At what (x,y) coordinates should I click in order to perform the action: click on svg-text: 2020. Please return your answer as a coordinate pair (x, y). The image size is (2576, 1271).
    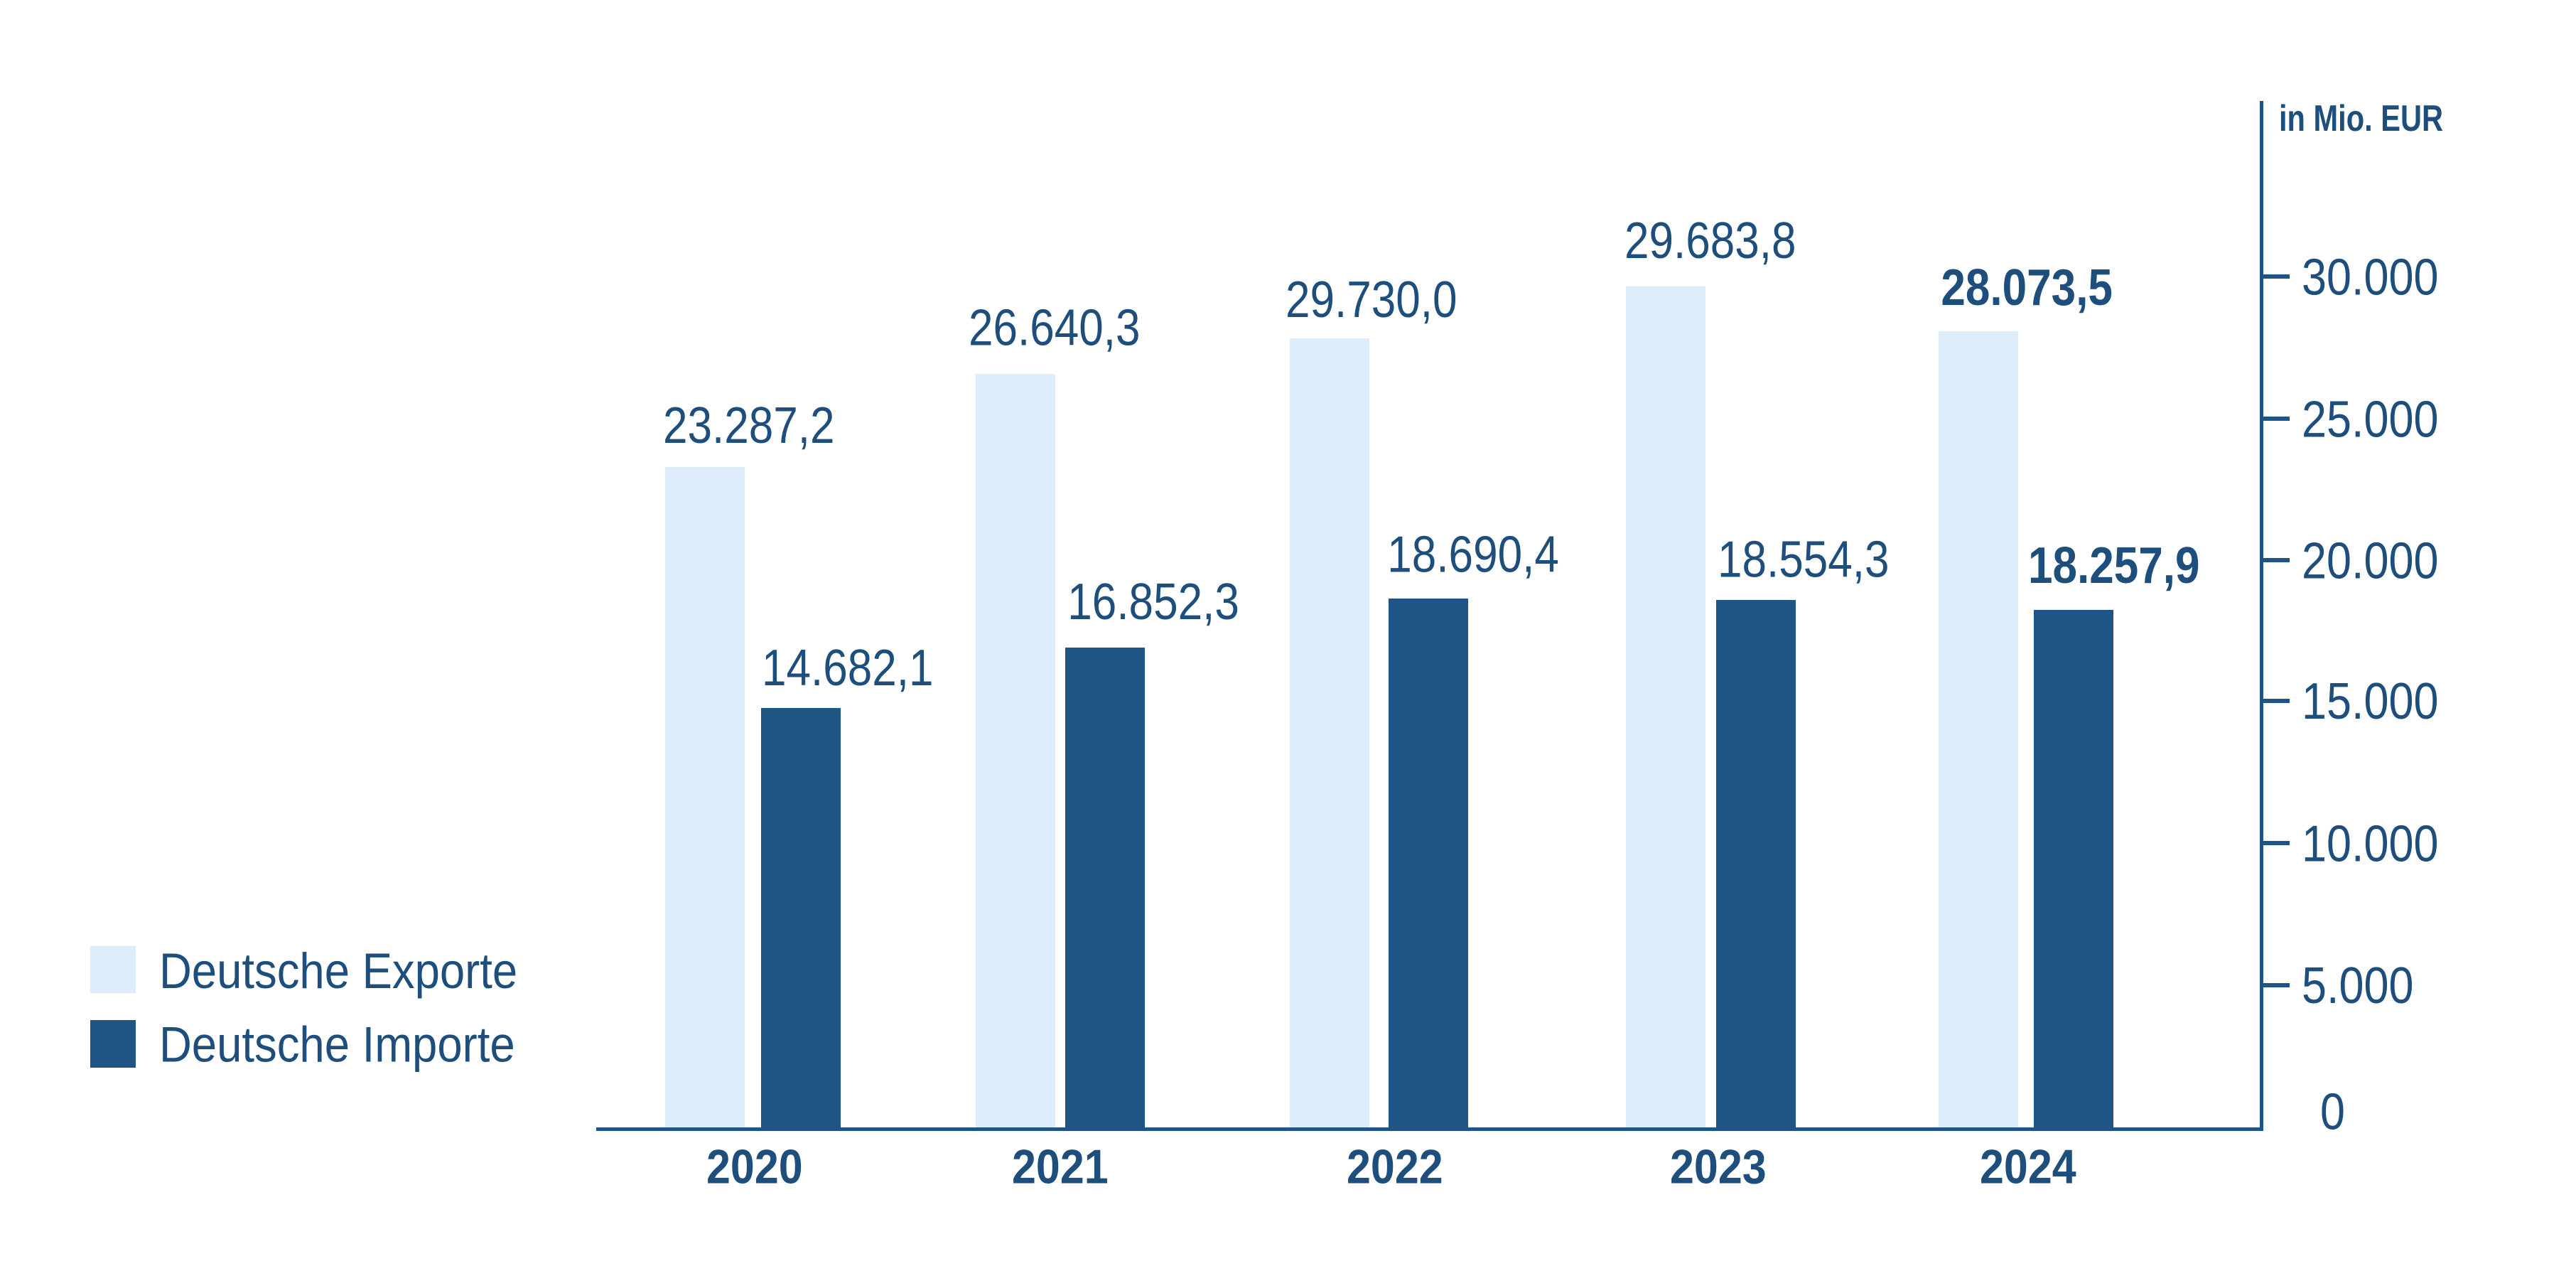
    Looking at the image, I should click on (754, 1166).